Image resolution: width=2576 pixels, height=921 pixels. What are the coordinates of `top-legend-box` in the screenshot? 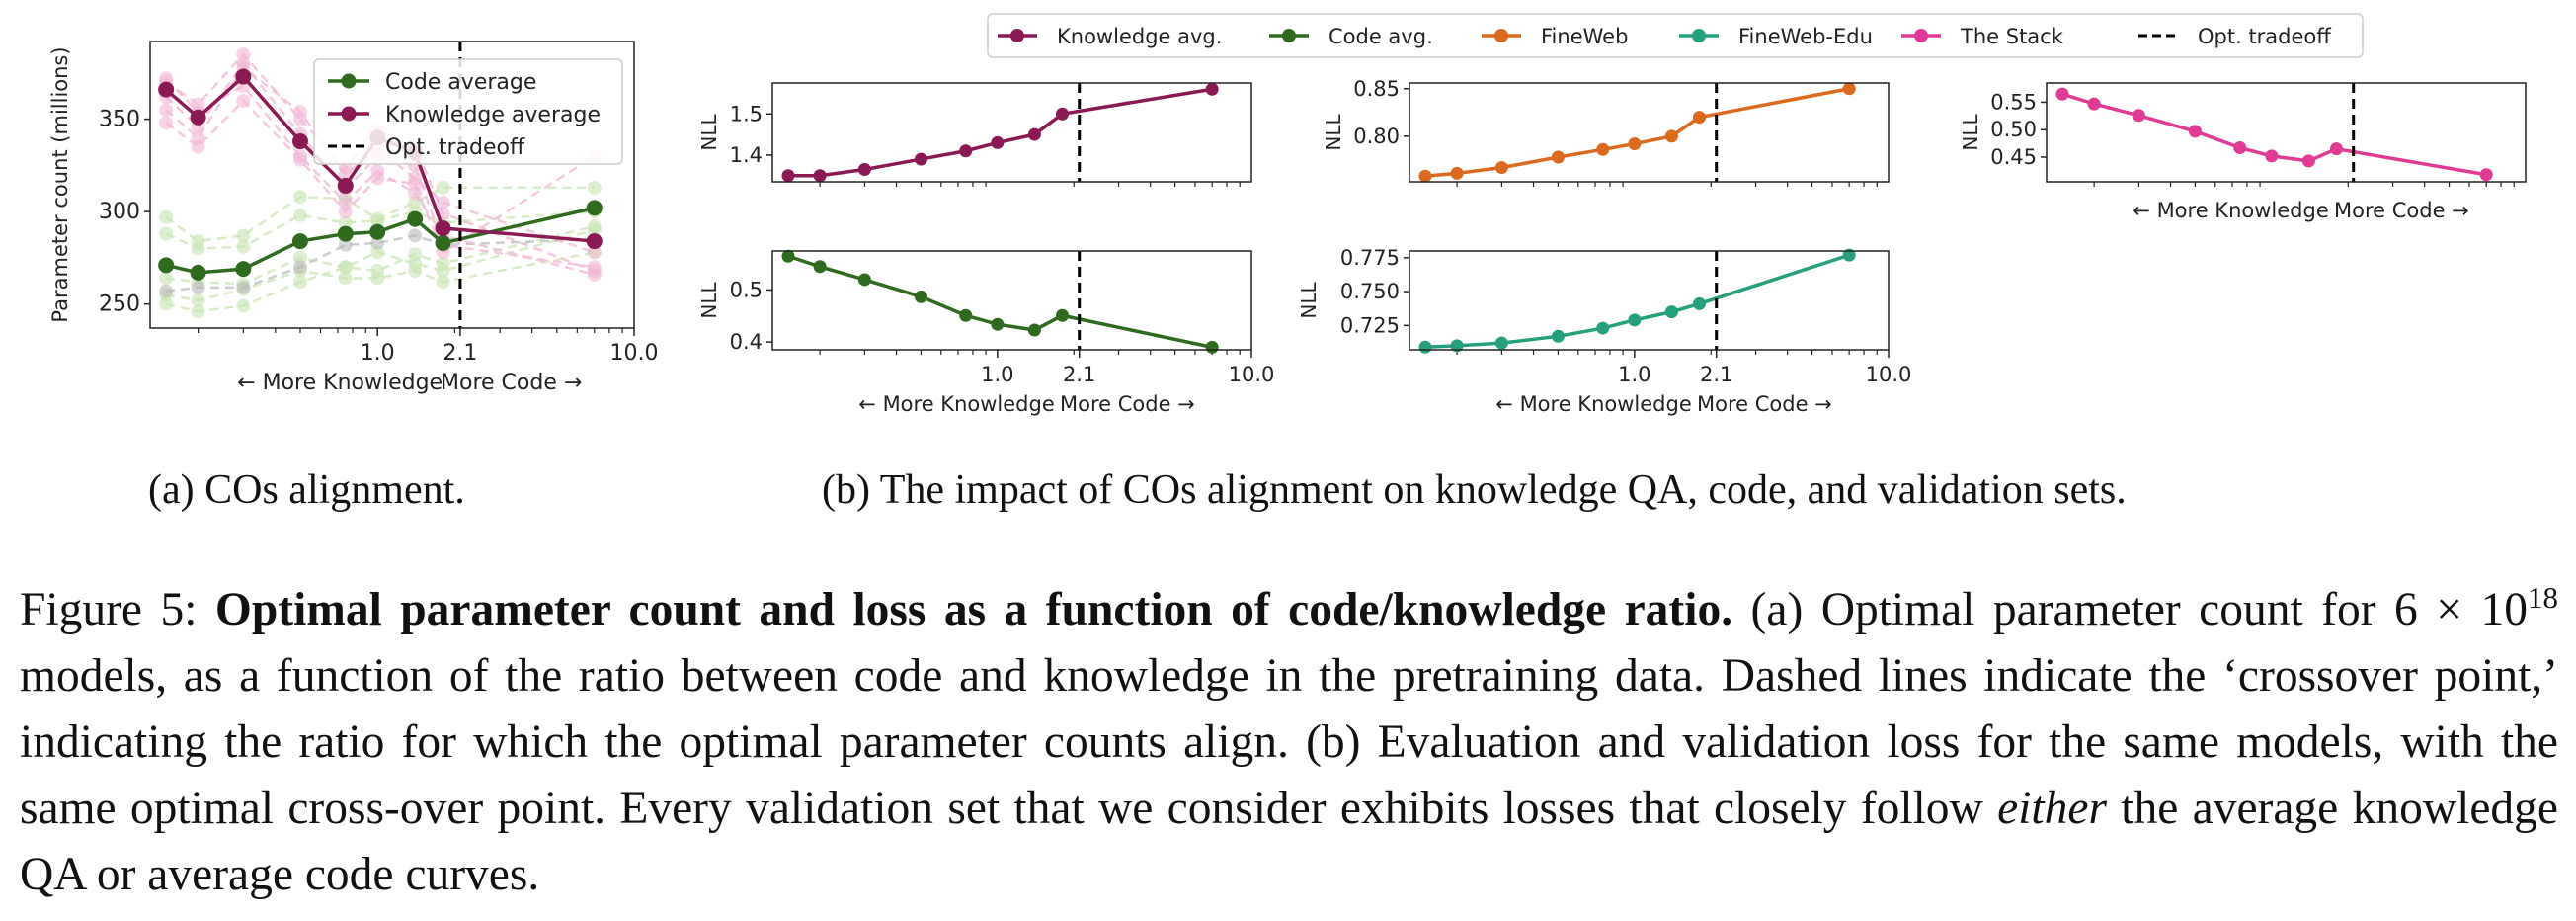 It's located at (1675, 36).